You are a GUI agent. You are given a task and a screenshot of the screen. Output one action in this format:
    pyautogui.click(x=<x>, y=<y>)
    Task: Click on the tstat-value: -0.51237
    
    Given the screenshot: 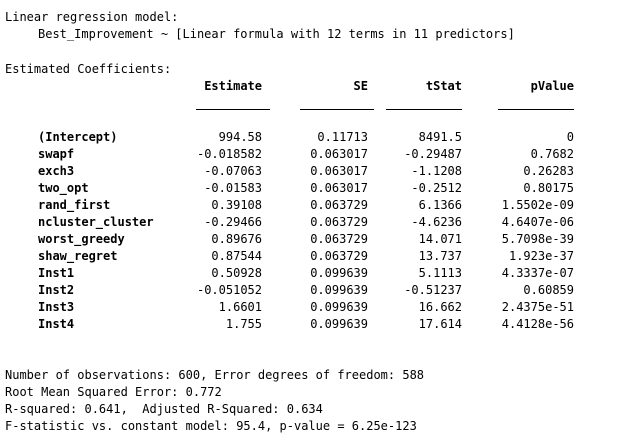 What is the action you would take?
    pyautogui.click(x=433, y=290)
    